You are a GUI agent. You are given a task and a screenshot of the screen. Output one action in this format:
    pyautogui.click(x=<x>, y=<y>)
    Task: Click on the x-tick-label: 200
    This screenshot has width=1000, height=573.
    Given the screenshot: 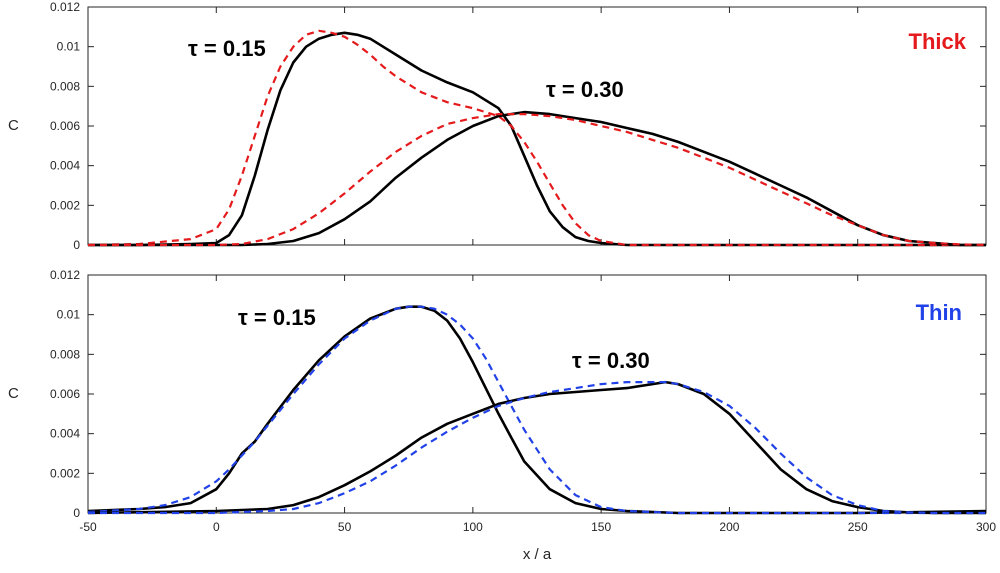 What is the action you would take?
    pyautogui.click(x=729, y=527)
    